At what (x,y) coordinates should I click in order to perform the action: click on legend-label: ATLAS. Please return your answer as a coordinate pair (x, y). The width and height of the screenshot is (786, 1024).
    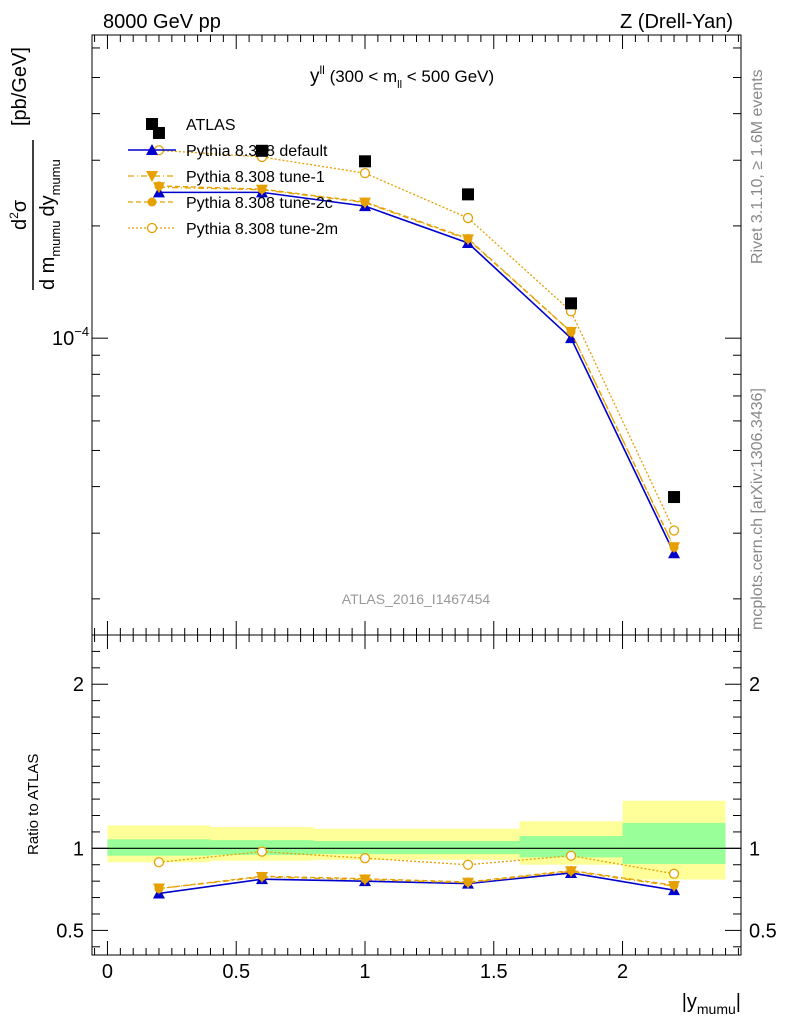
    Looking at the image, I should click on (211, 125).